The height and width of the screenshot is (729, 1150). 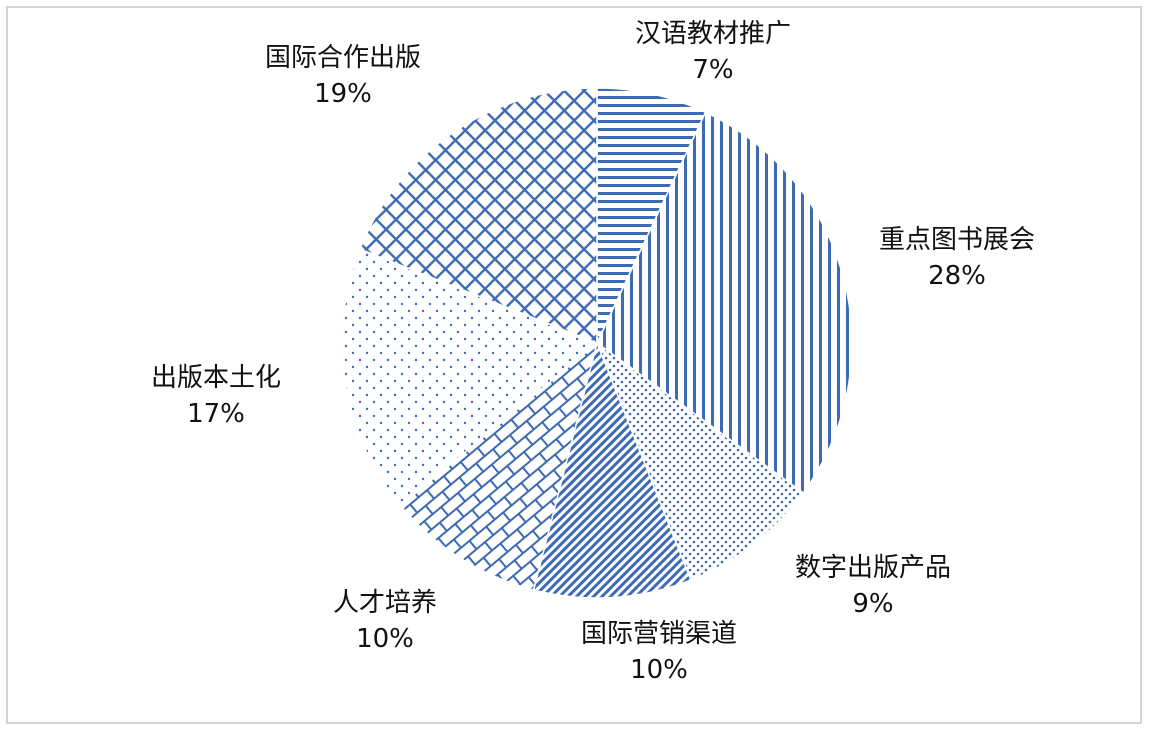 I want to click on slice-label: 国际合作出版 19%, so click(x=343, y=76).